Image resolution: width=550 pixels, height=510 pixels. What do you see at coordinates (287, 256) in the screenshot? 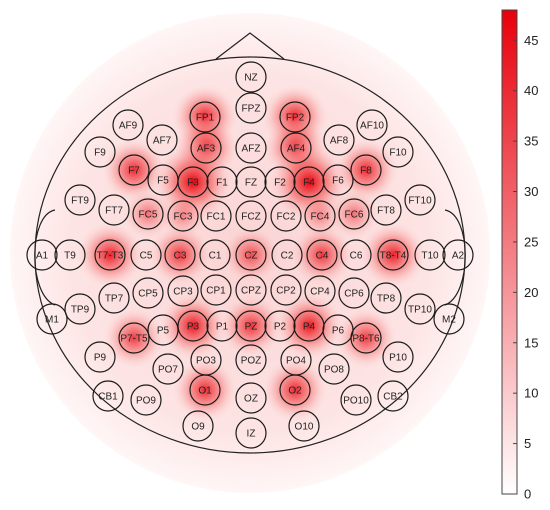
I see `electrode-label: C2` at bounding box center [287, 256].